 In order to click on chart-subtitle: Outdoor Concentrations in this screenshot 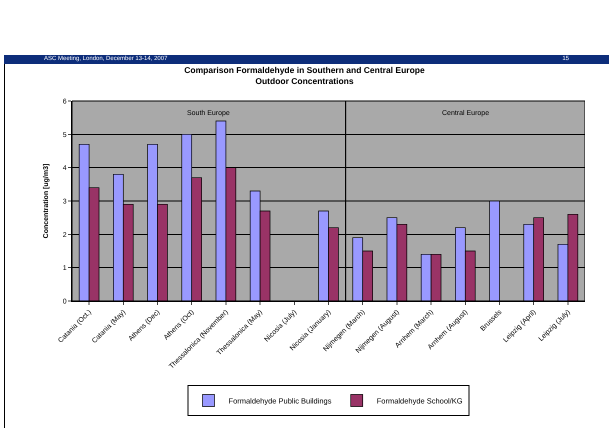, I will do `click(304, 81)`.